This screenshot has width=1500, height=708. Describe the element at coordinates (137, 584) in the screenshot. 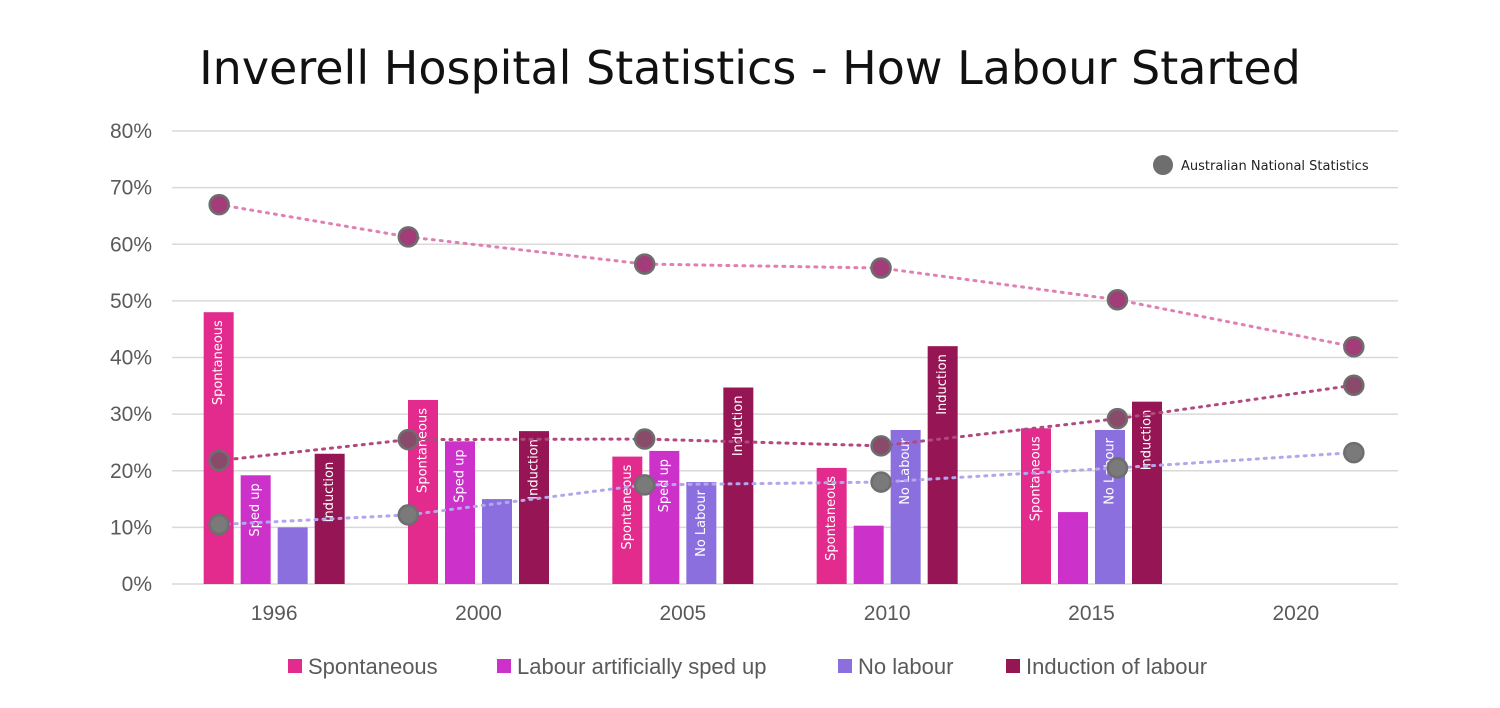

I see `y-tick-label: 0%` at that location.